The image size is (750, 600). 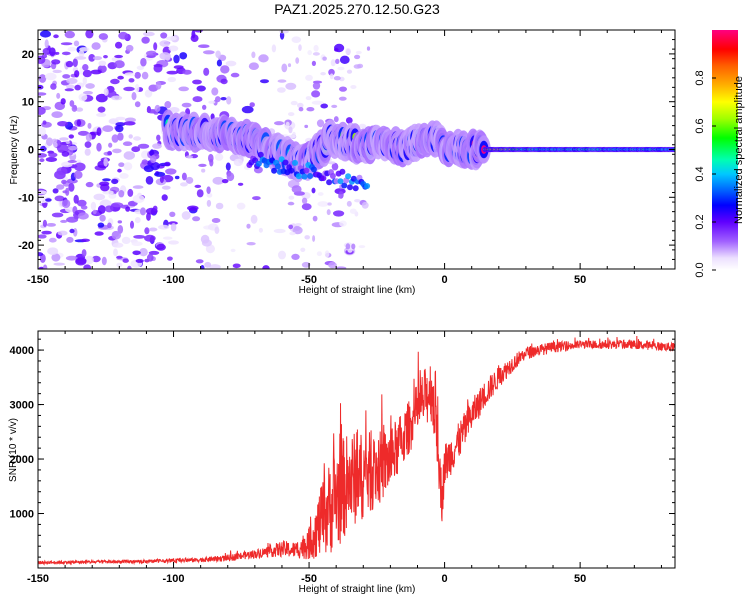 I want to click on snr-y-label: SNR (10 * v/v), so click(x=13, y=450).